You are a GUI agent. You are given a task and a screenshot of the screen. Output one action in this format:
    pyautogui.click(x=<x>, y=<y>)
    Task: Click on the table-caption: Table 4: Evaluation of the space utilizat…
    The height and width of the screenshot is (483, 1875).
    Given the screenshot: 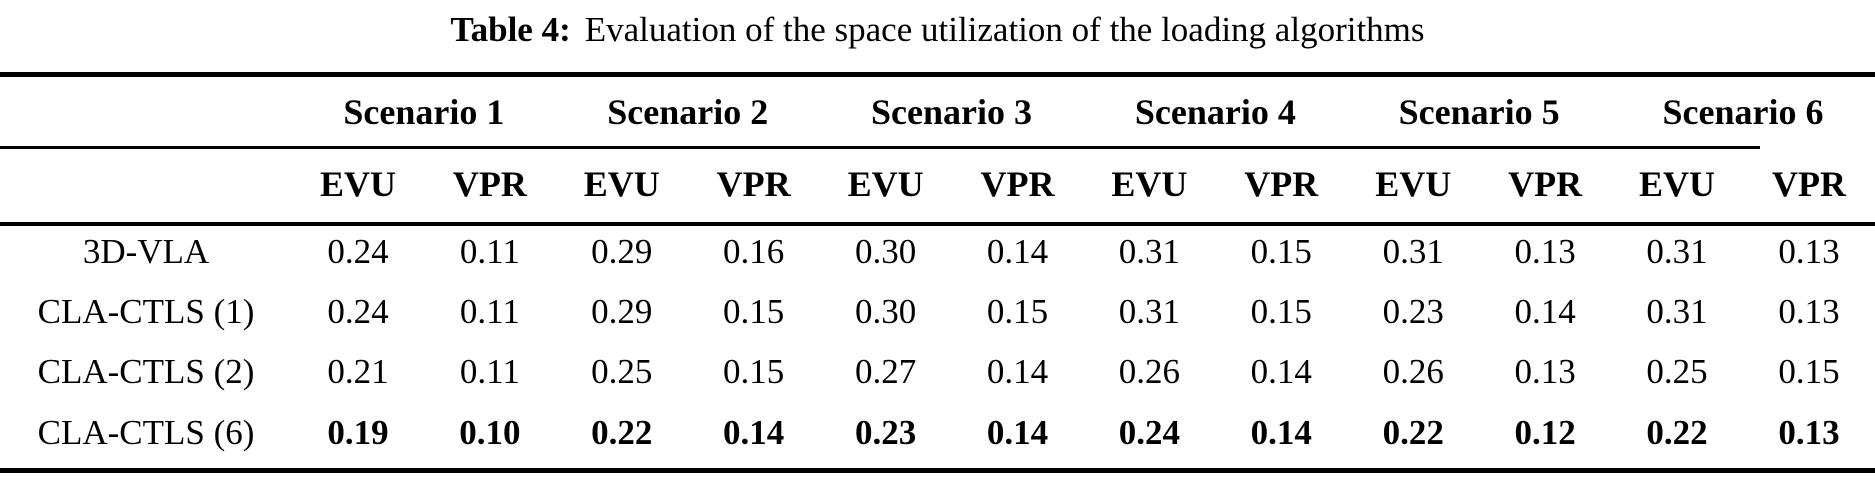 What is the action you would take?
    pyautogui.click(x=937, y=30)
    